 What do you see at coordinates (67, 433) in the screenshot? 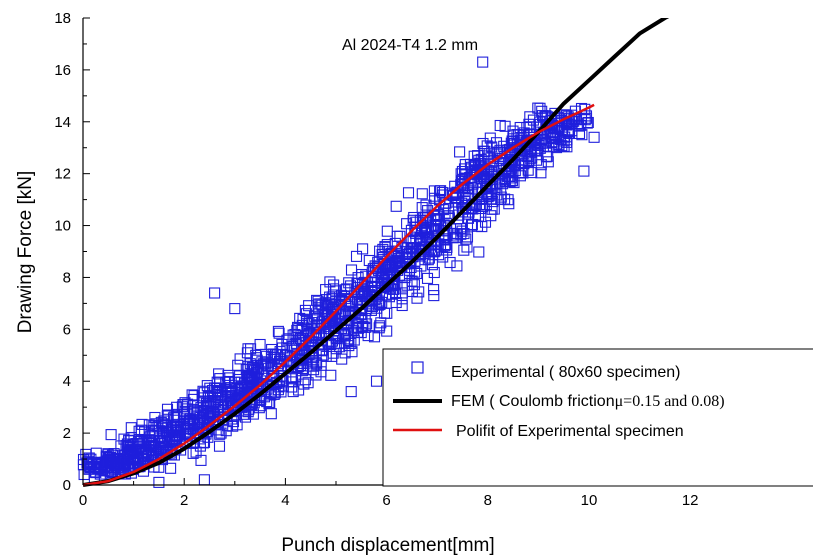
I see `y-tick-label: 2` at bounding box center [67, 433].